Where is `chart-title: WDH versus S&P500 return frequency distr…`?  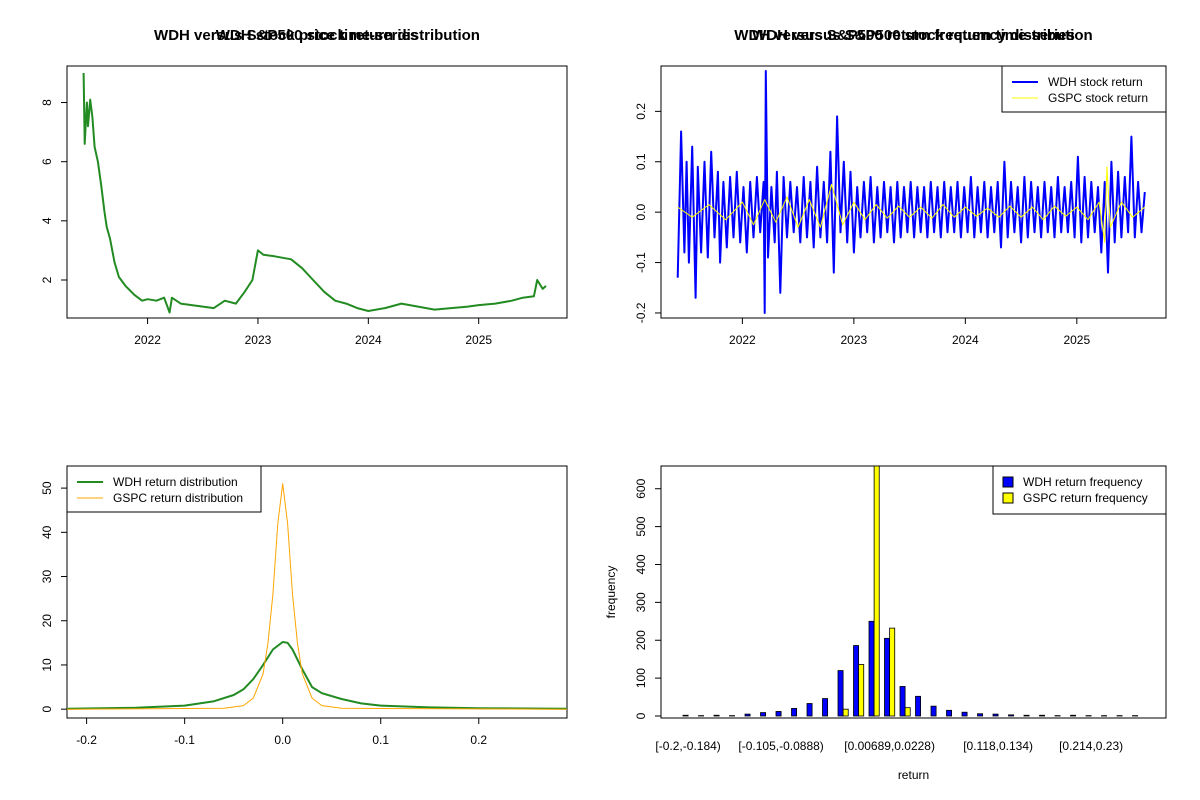
chart-title: WDH versus S&P500 return frequency distr… is located at coordinates (913, 35).